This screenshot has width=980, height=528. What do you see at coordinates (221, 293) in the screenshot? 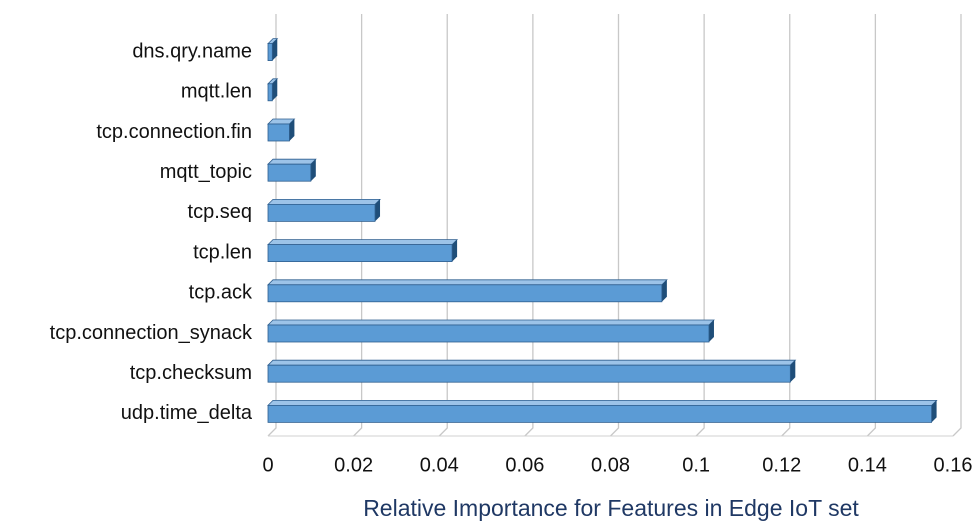
I see `y-tick-label: tcp.ack` at bounding box center [221, 293].